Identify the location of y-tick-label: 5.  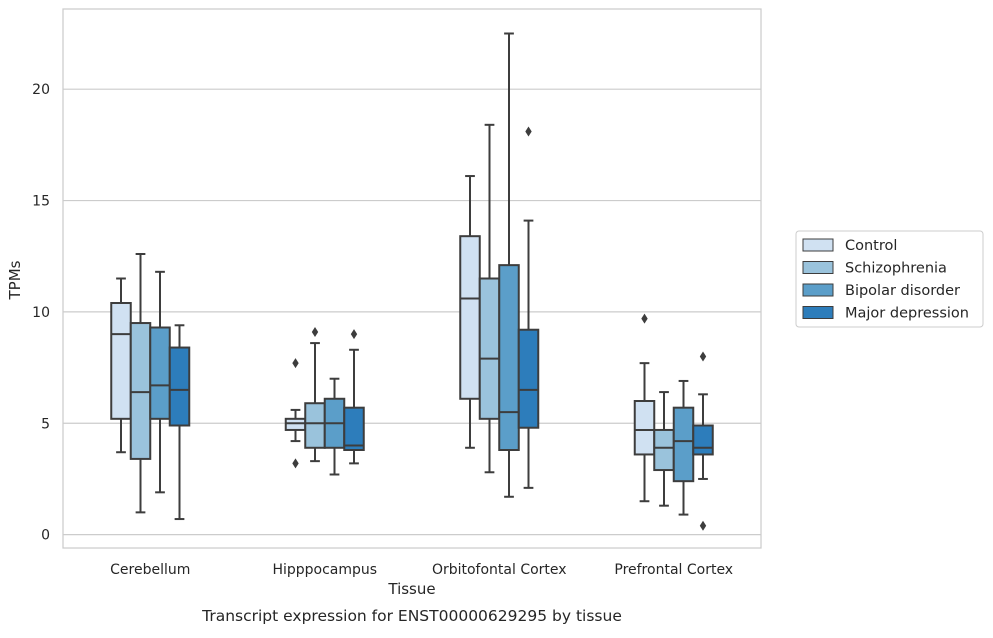
(45, 424).